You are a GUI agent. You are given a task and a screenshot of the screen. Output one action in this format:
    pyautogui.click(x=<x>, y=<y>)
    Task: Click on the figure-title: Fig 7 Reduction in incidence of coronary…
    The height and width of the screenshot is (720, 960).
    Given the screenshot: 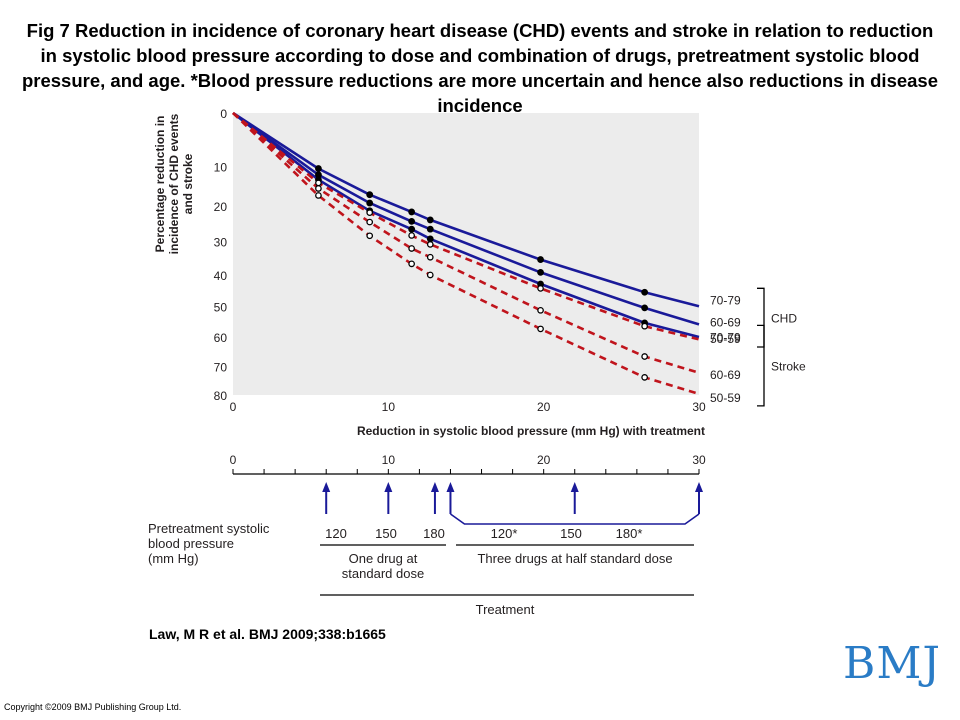 What is the action you would take?
    pyautogui.click(x=480, y=68)
    